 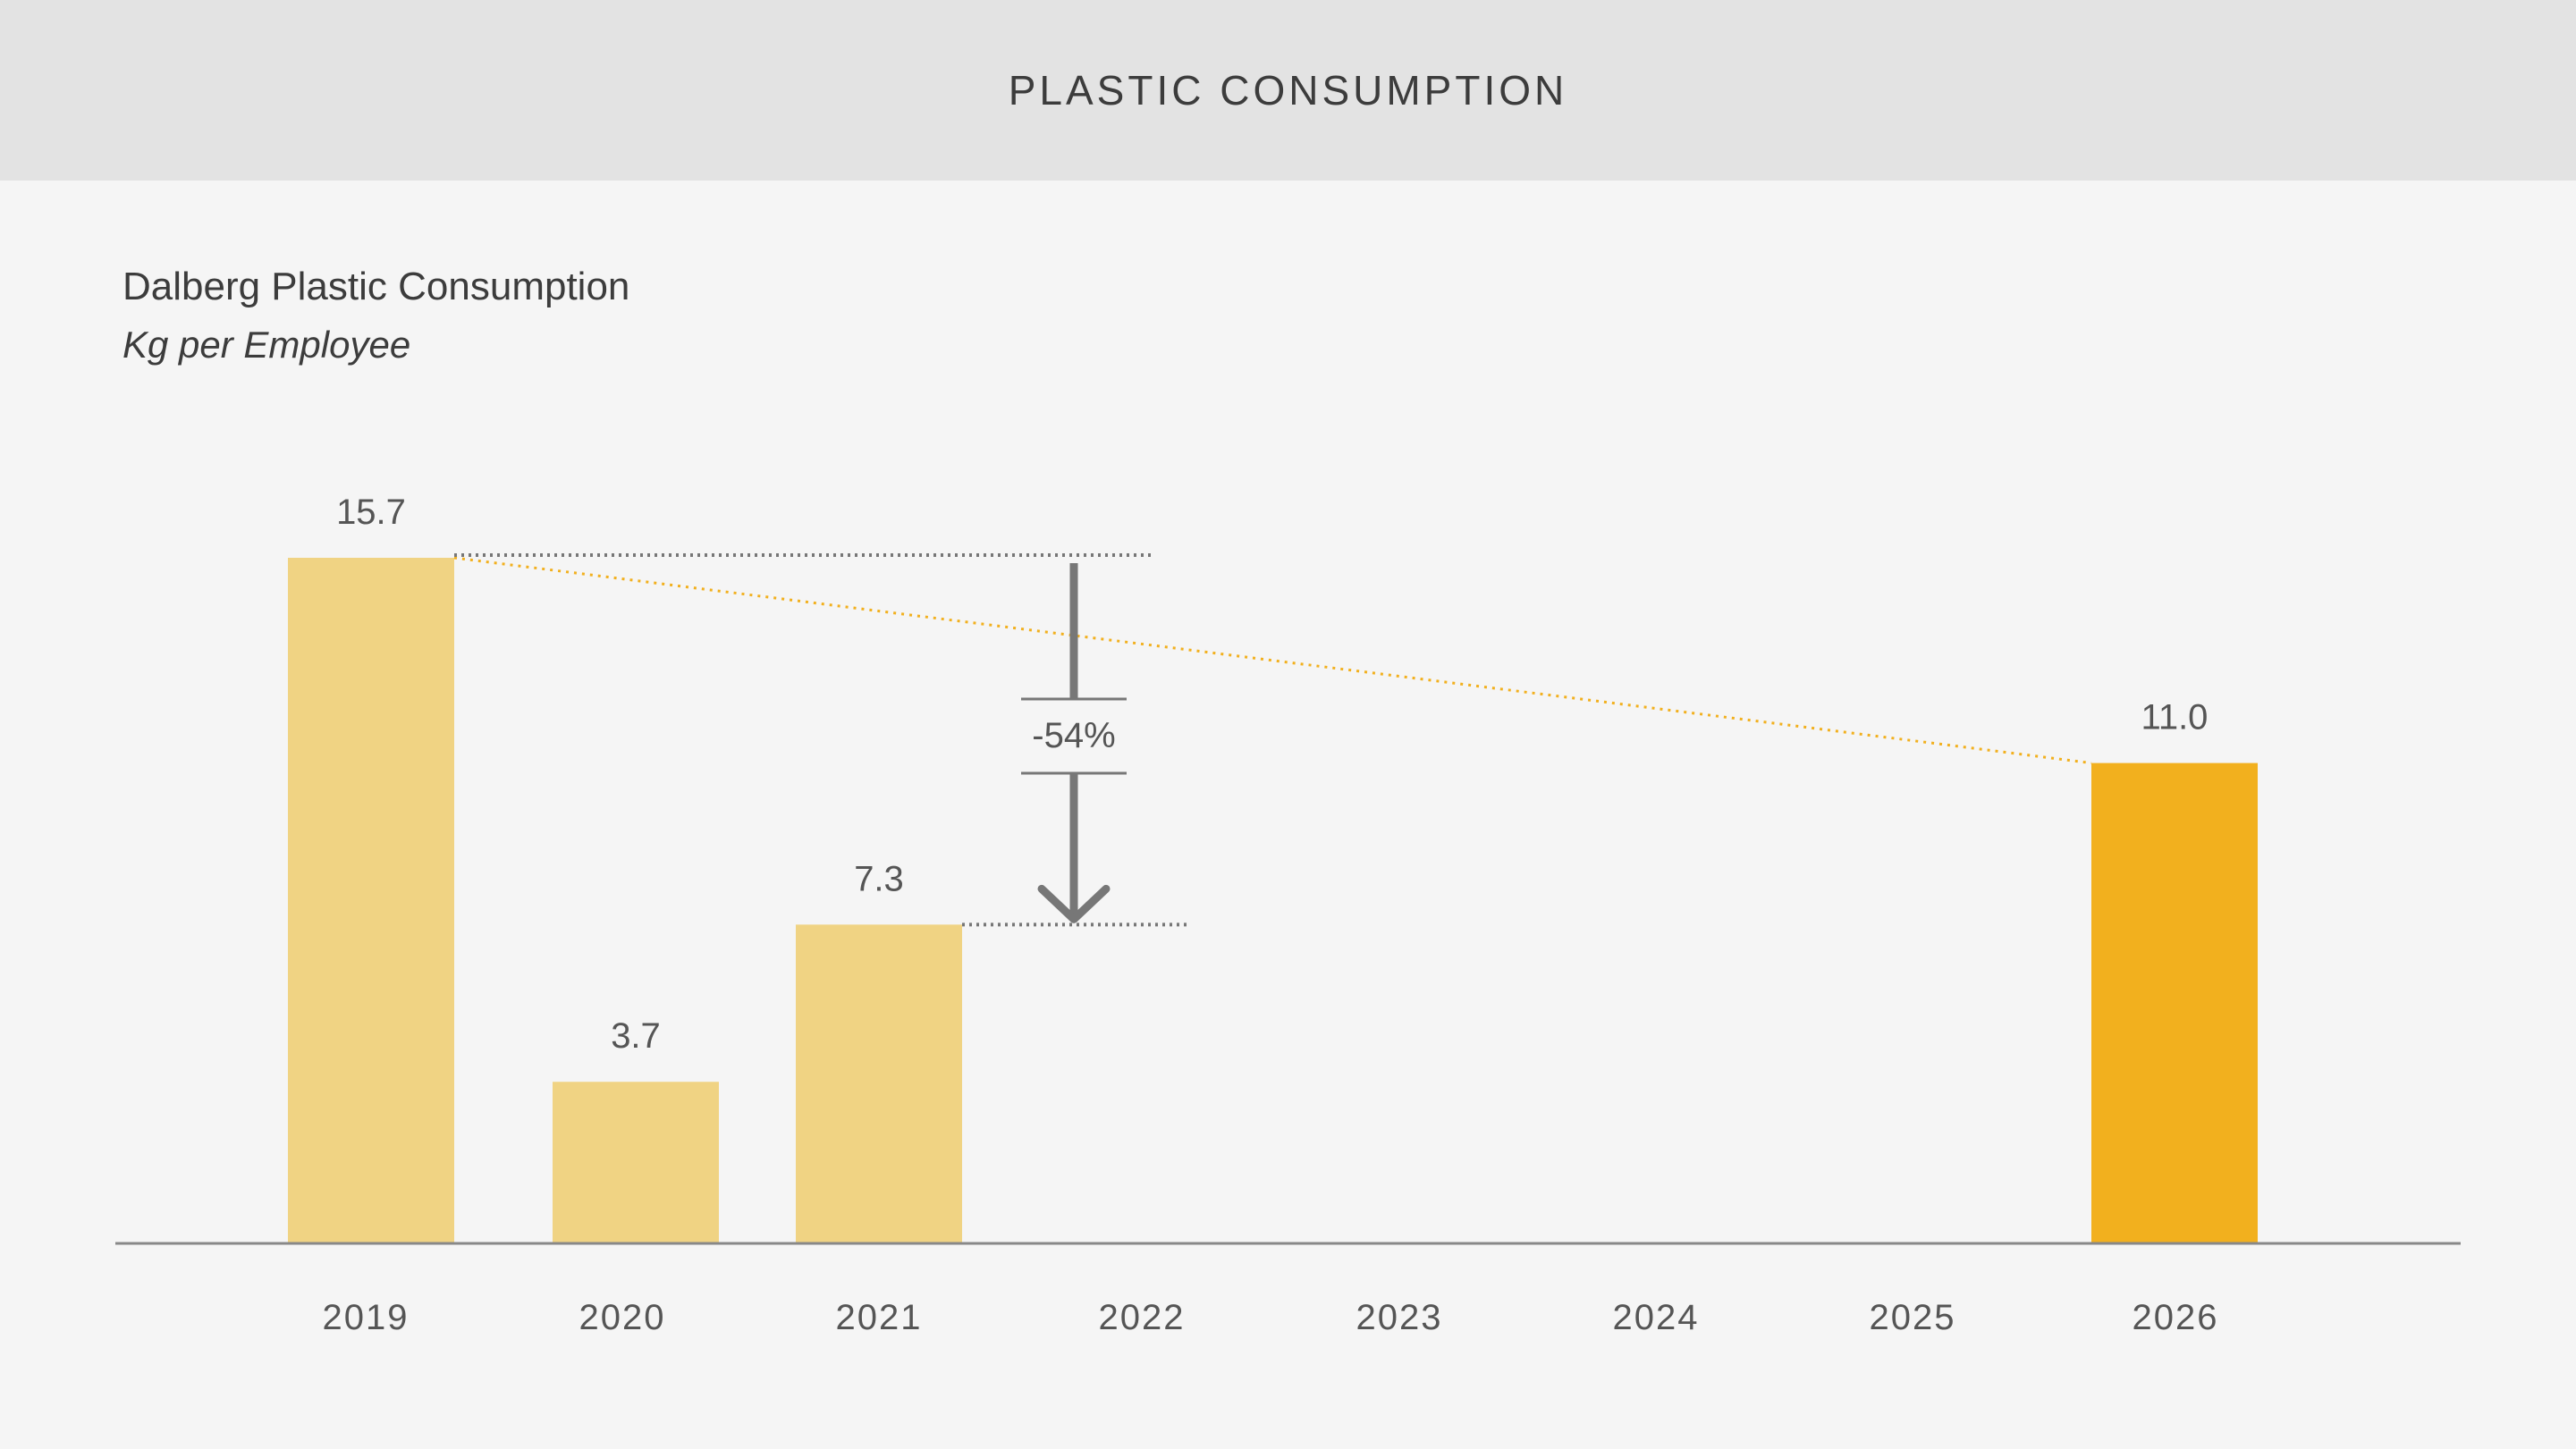 I want to click on x-tick-label-2026: 2026, so click(x=2176, y=1318).